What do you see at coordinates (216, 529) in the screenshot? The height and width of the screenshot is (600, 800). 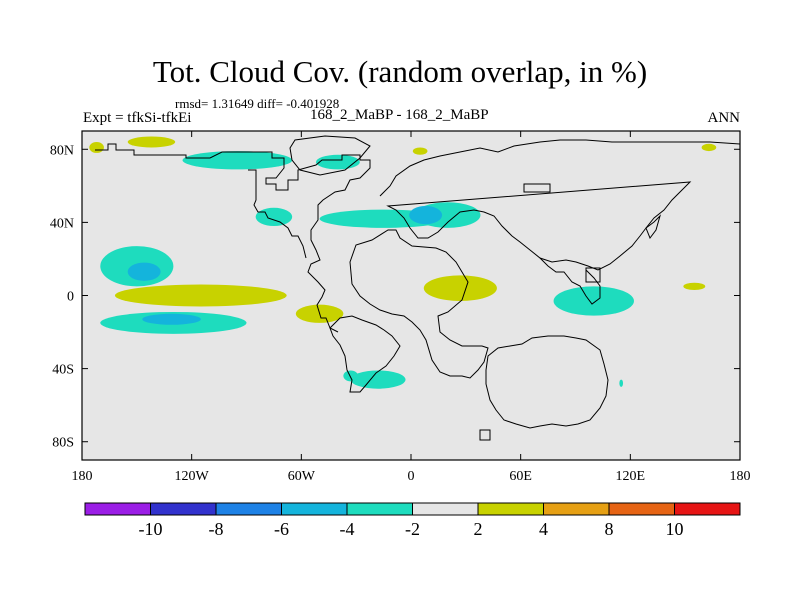 I see `colorbar-label-1: -8` at bounding box center [216, 529].